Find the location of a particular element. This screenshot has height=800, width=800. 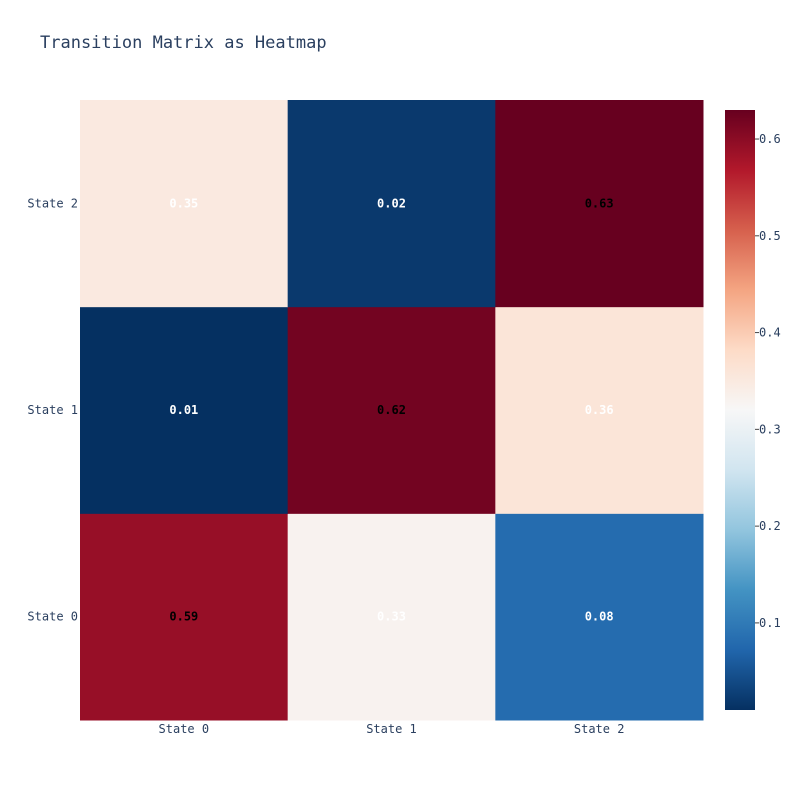

x-tick-label: State 2 is located at coordinates (599, 729).